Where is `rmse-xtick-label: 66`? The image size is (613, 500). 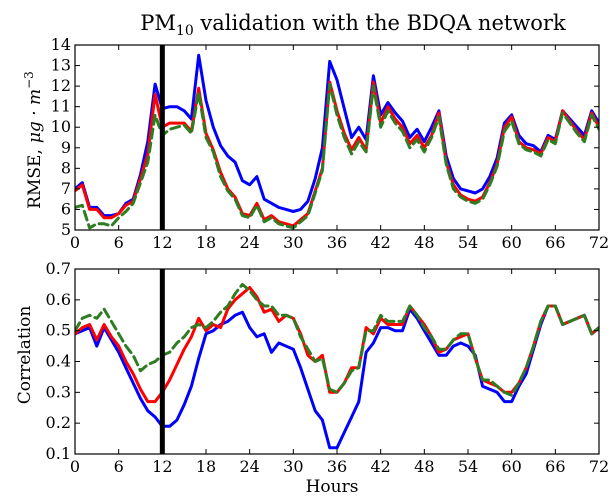 rmse-xtick-label: 66 is located at coordinates (555, 242).